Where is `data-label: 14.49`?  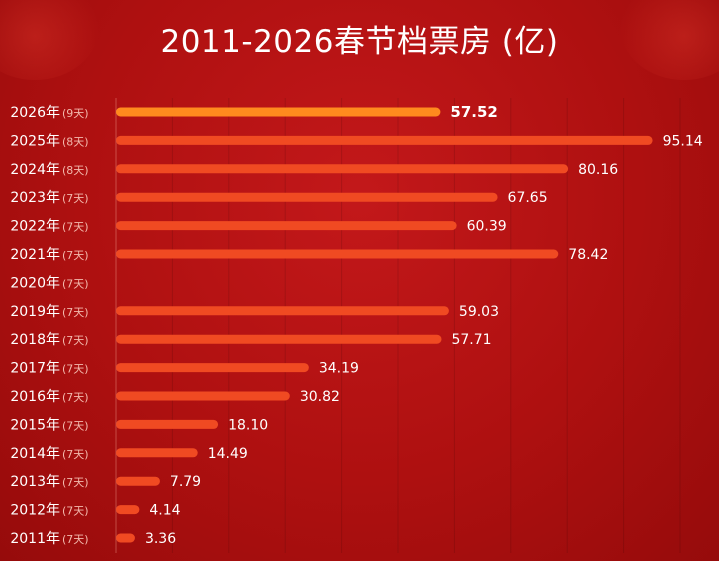
data-label: 14.49 is located at coordinates (228, 454).